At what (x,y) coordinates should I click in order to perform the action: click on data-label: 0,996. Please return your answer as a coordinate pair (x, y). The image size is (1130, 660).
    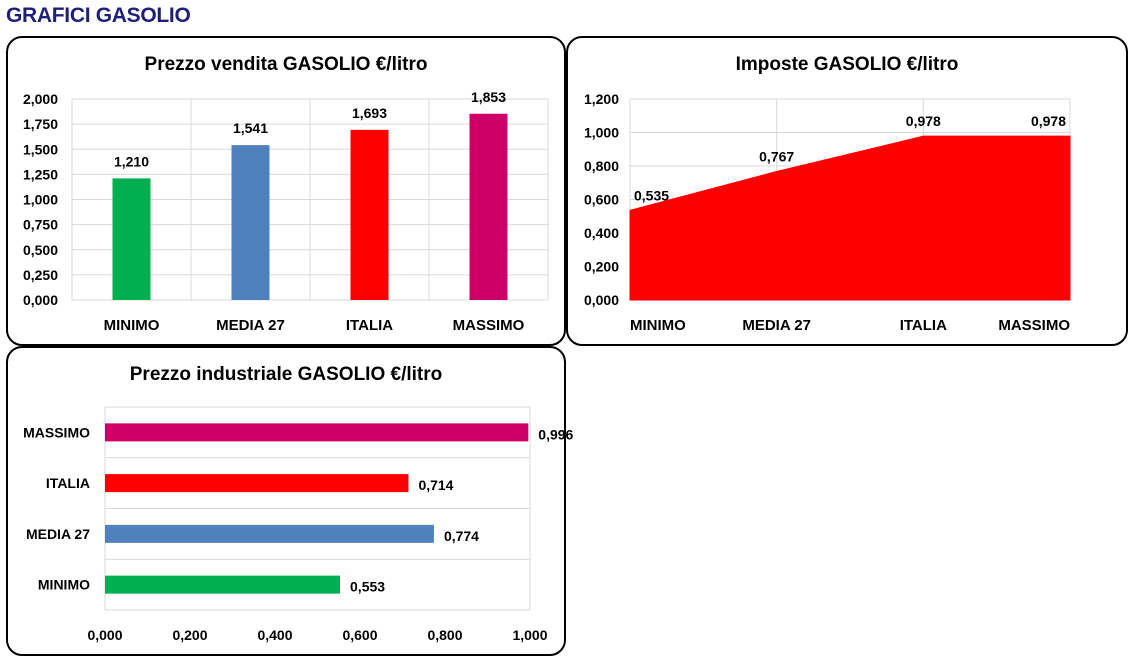
    Looking at the image, I should click on (555, 434).